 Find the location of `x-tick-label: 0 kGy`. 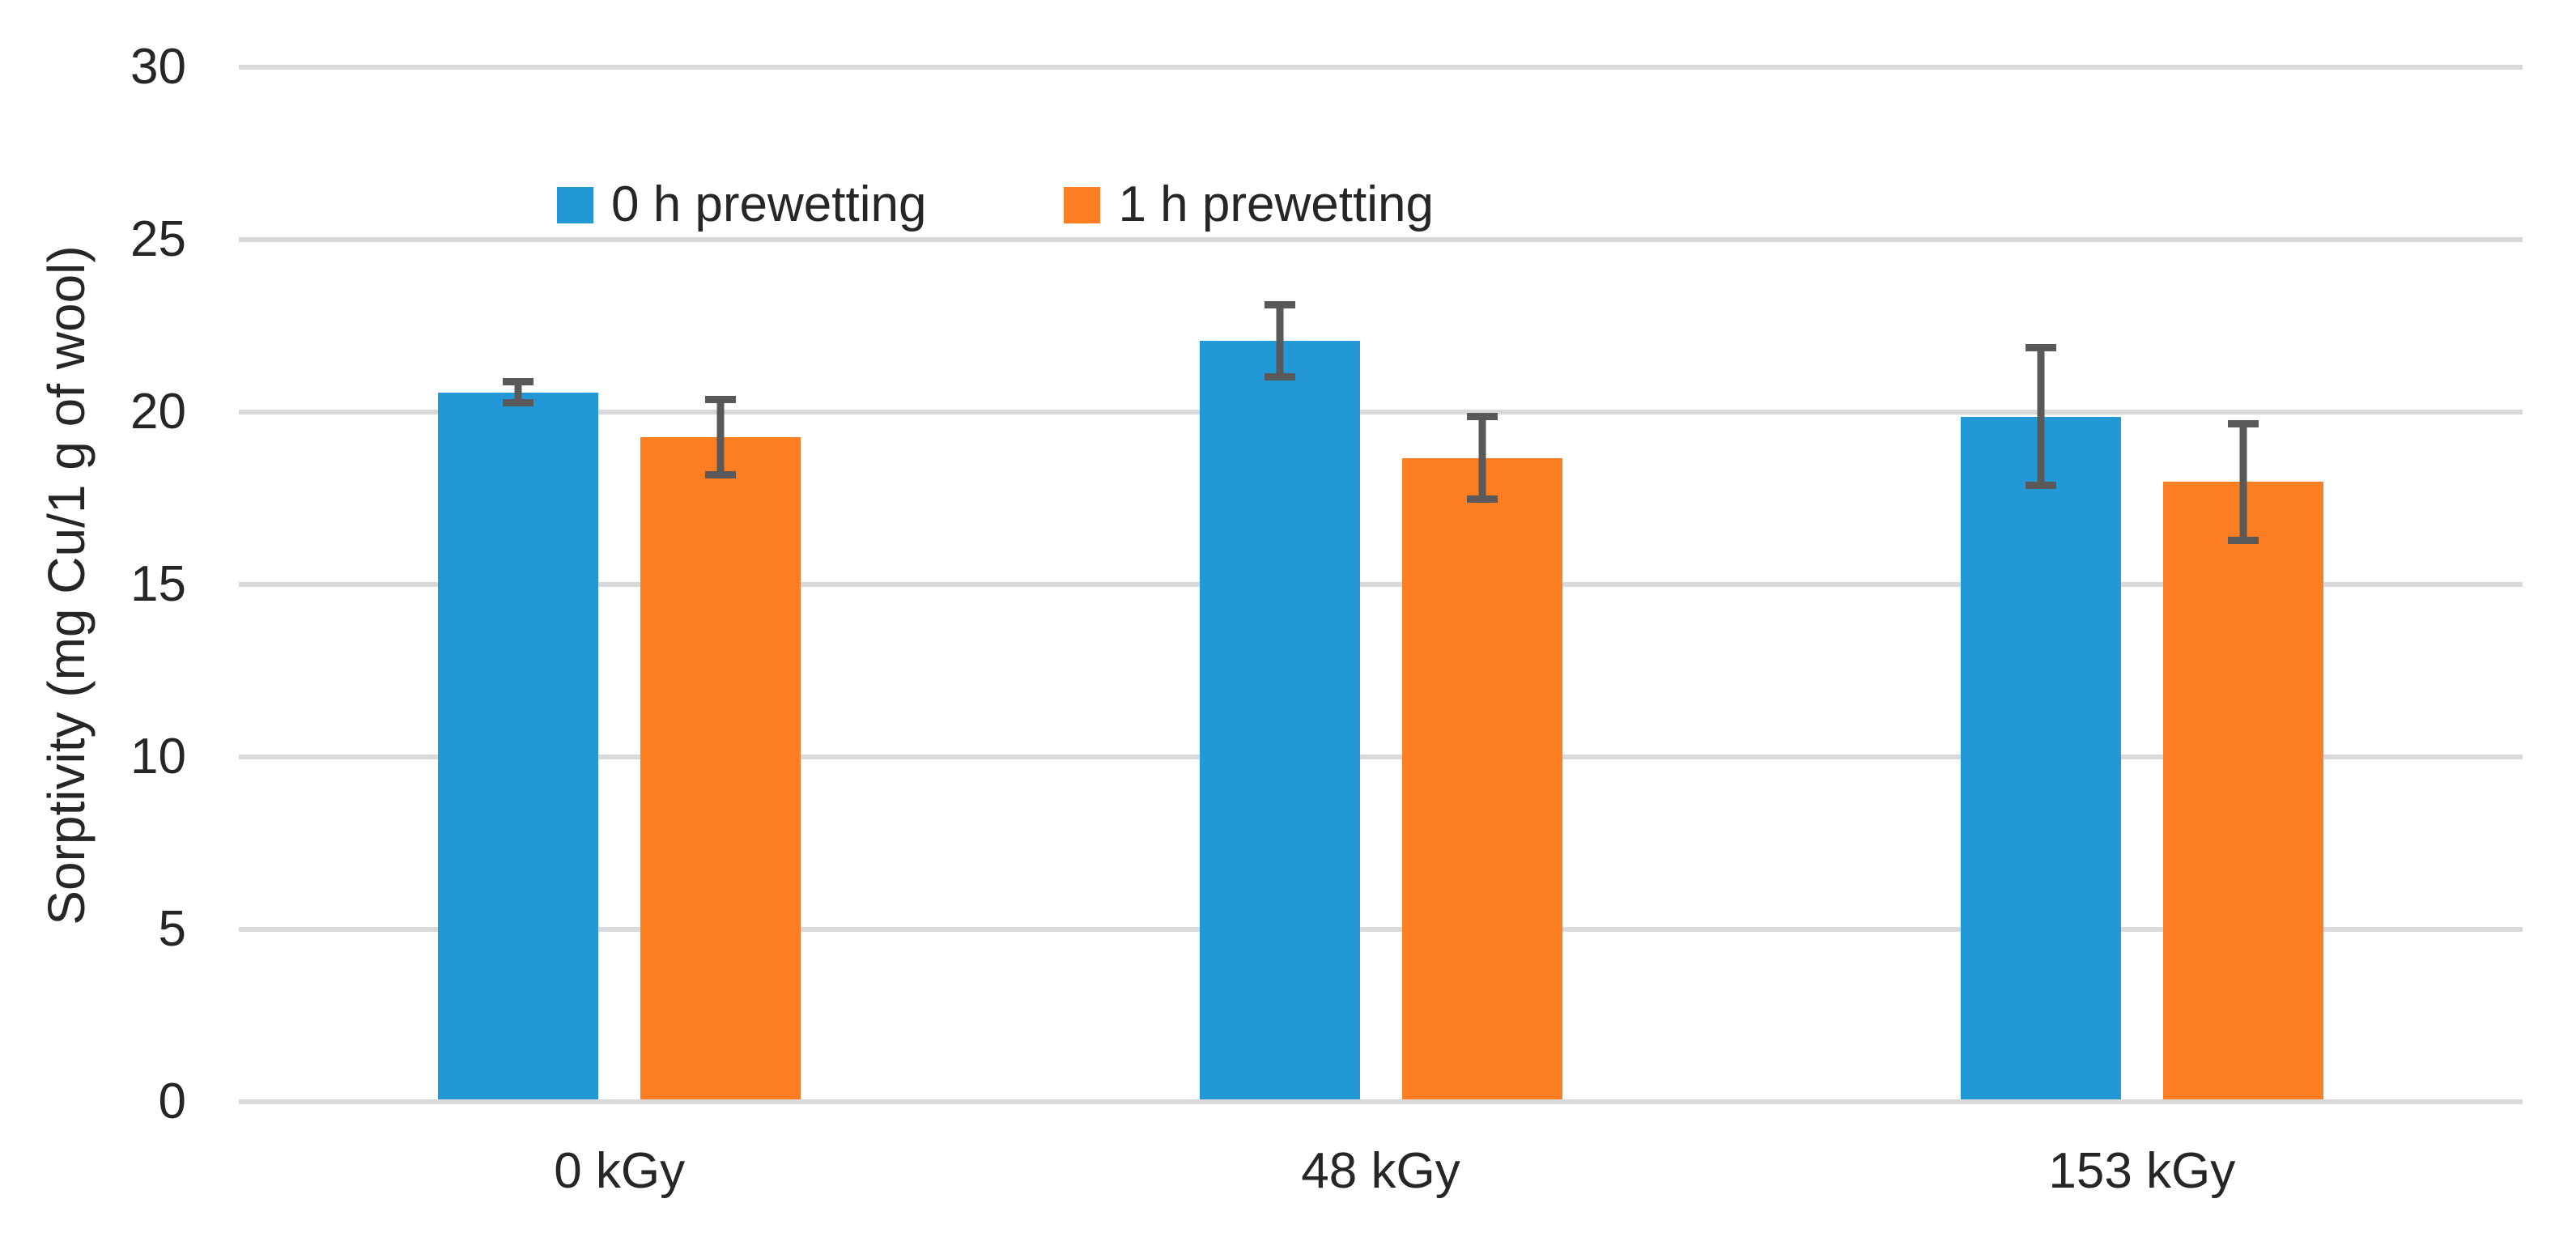

x-tick-label: 0 kGy is located at coordinates (620, 1171).